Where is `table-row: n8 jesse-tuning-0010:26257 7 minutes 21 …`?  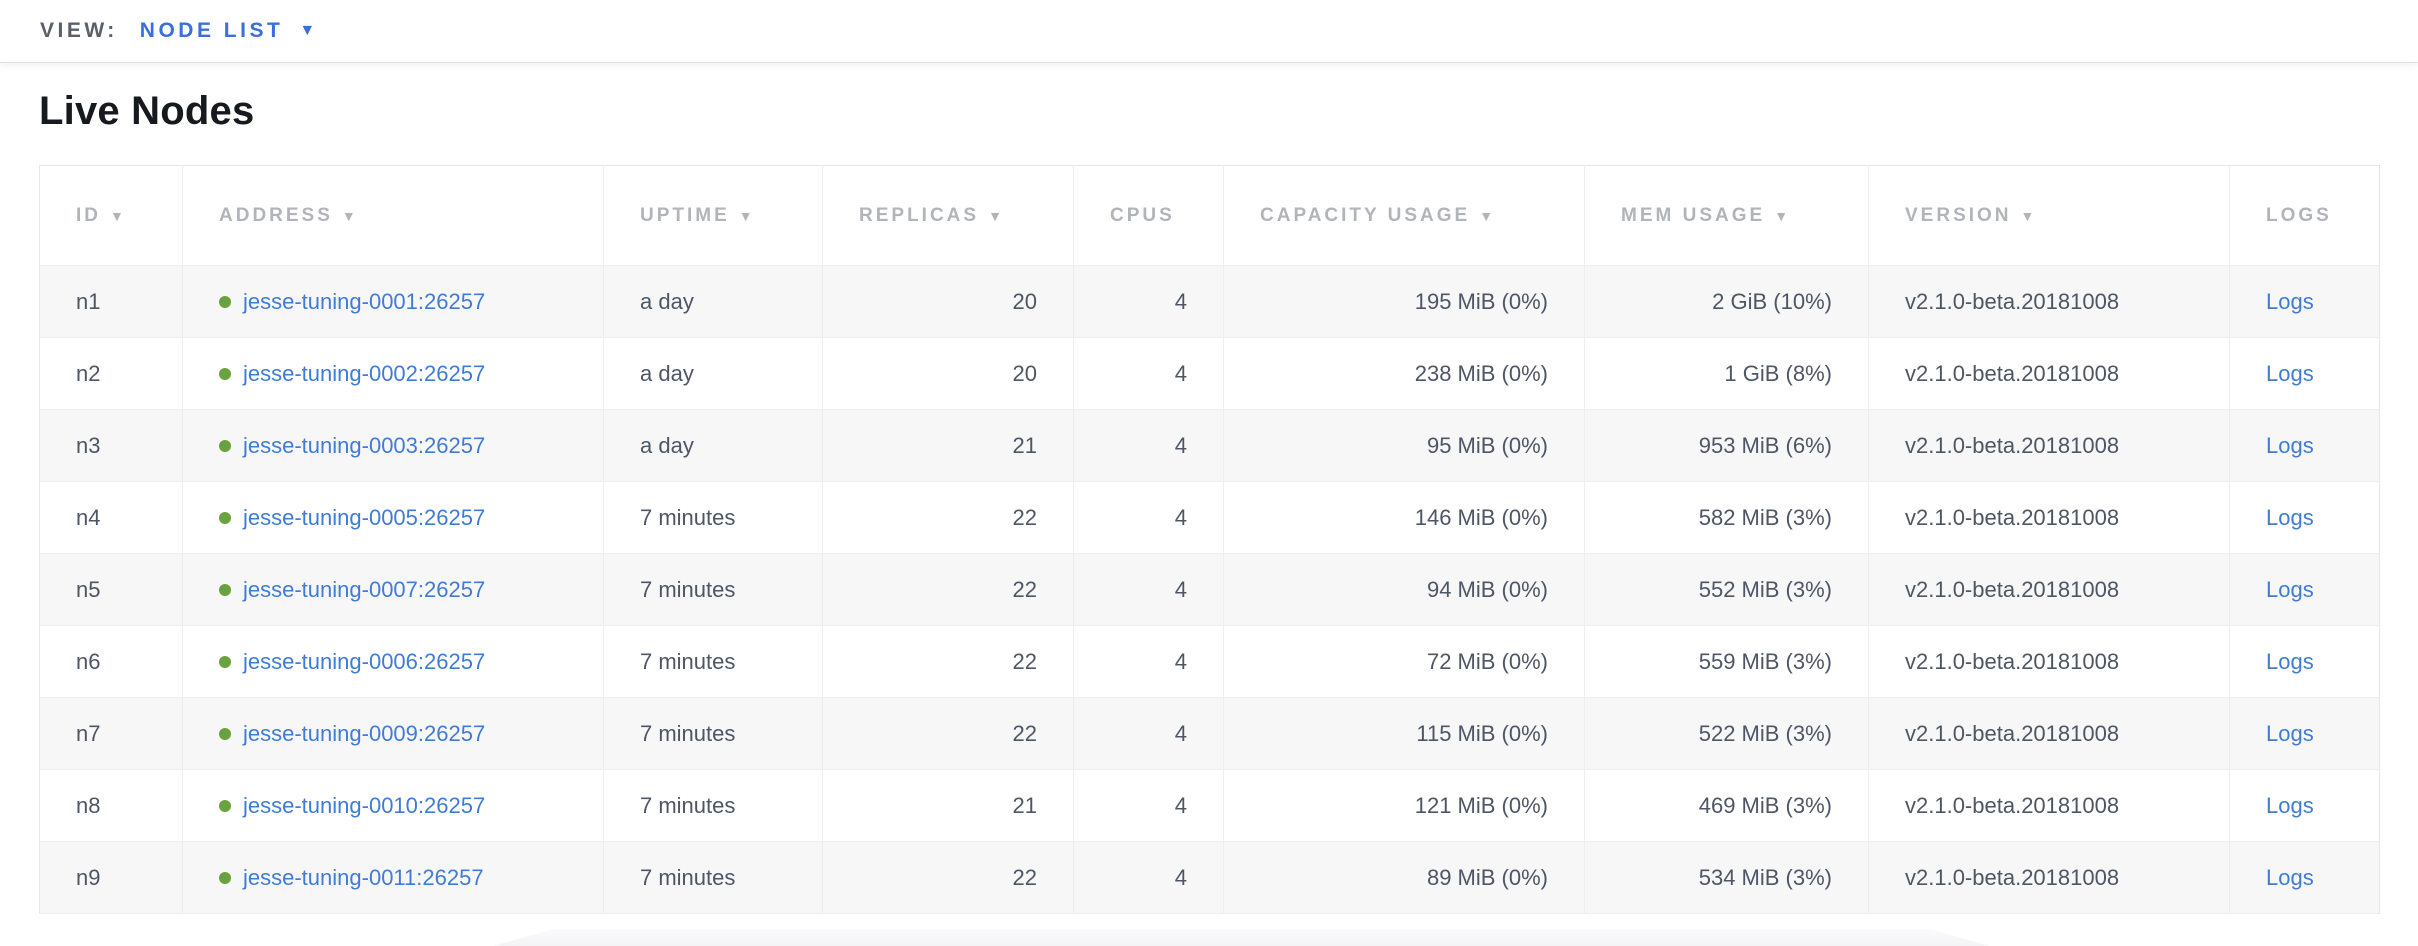
table-row: n8 jesse-tuning-0010:26257 7 minutes 21 … is located at coordinates (1209, 805).